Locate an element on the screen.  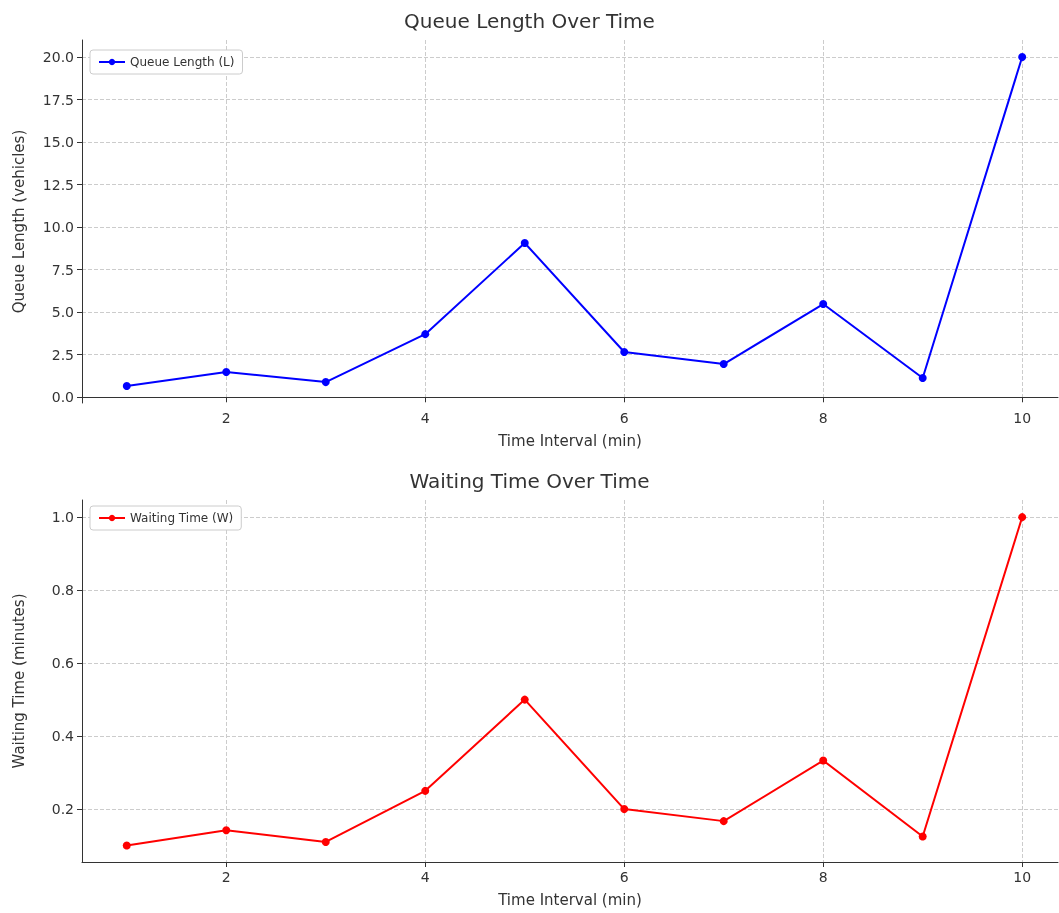
legend-label: Waiting Time (W) is located at coordinates (182, 518).